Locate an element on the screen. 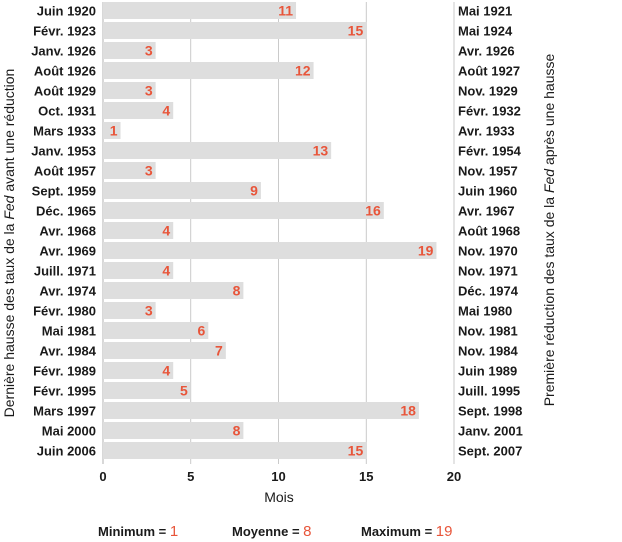  end-date-label: Mai 1980 is located at coordinates (485, 311).